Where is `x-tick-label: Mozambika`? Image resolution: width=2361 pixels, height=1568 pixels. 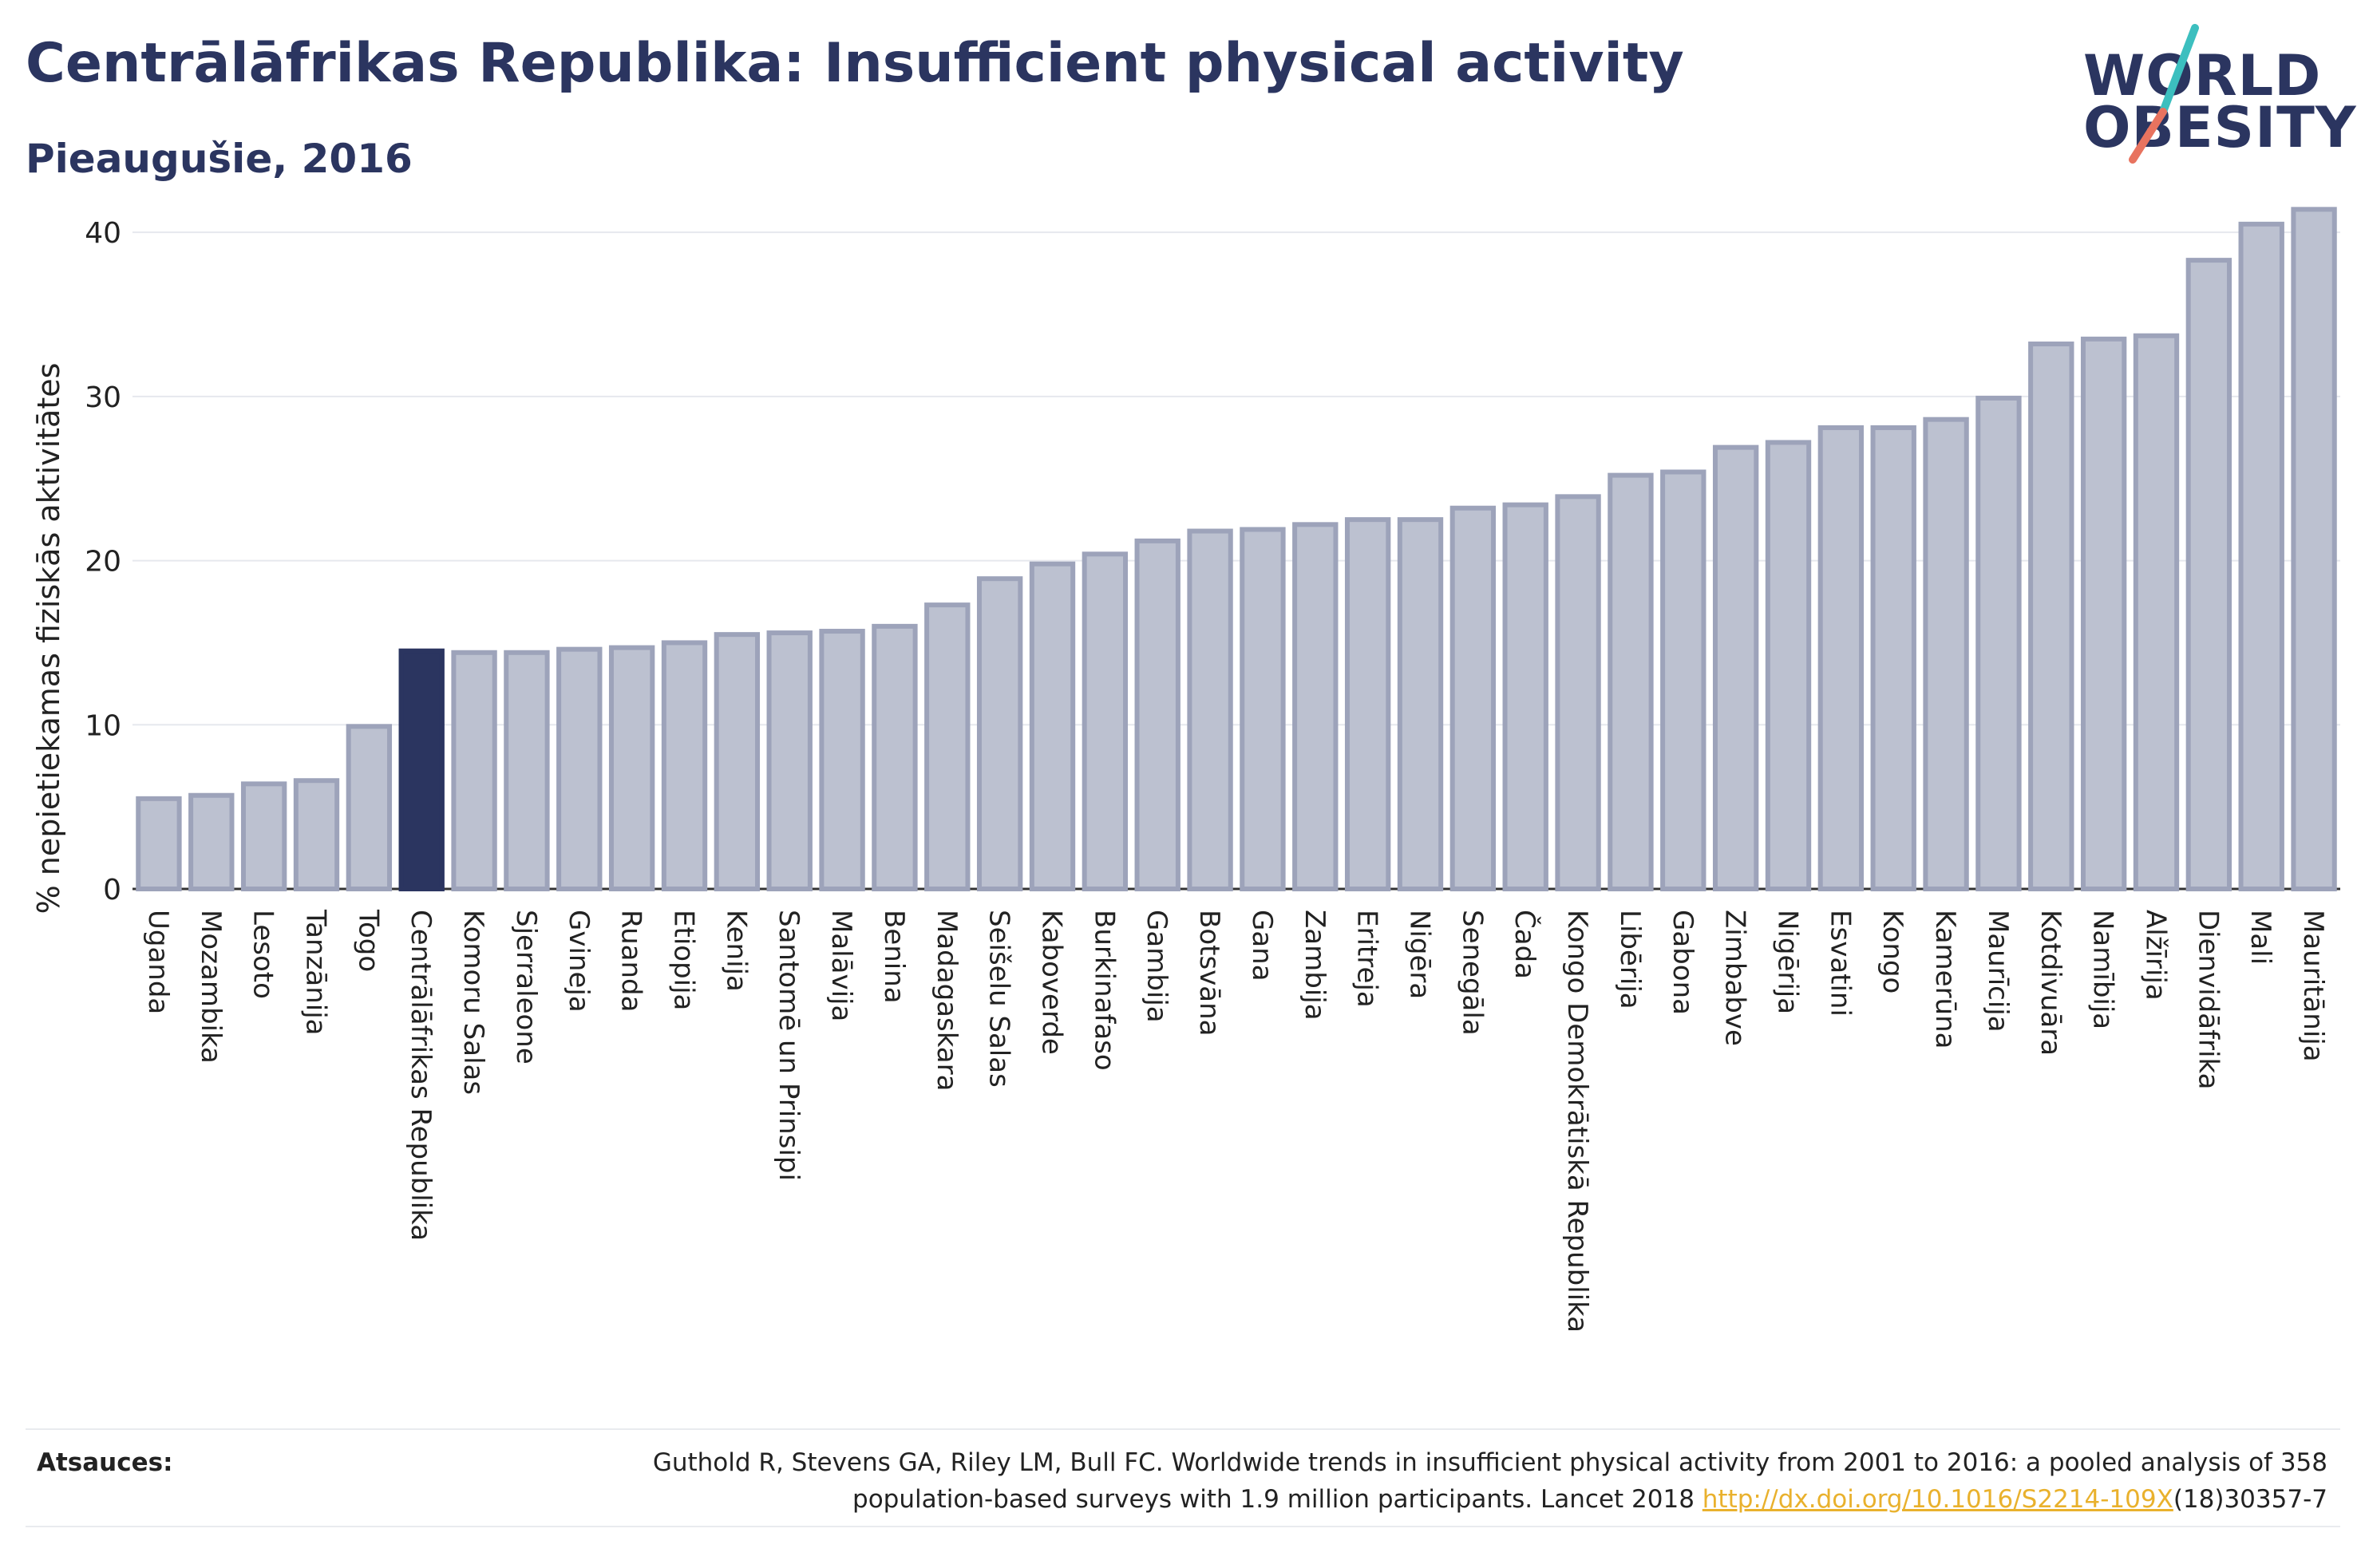 x-tick-label: Mozambika is located at coordinates (211, 987).